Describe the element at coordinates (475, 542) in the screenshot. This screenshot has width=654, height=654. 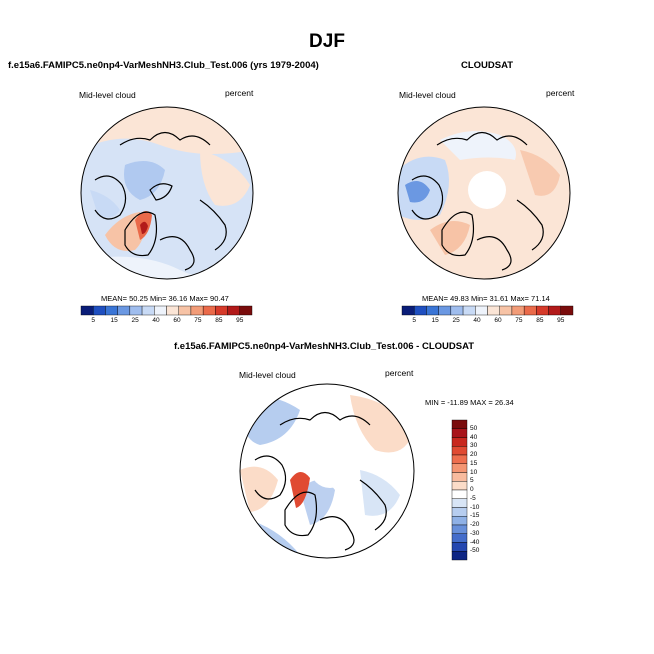
I see `colorbar-tick-label: -40` at that location.